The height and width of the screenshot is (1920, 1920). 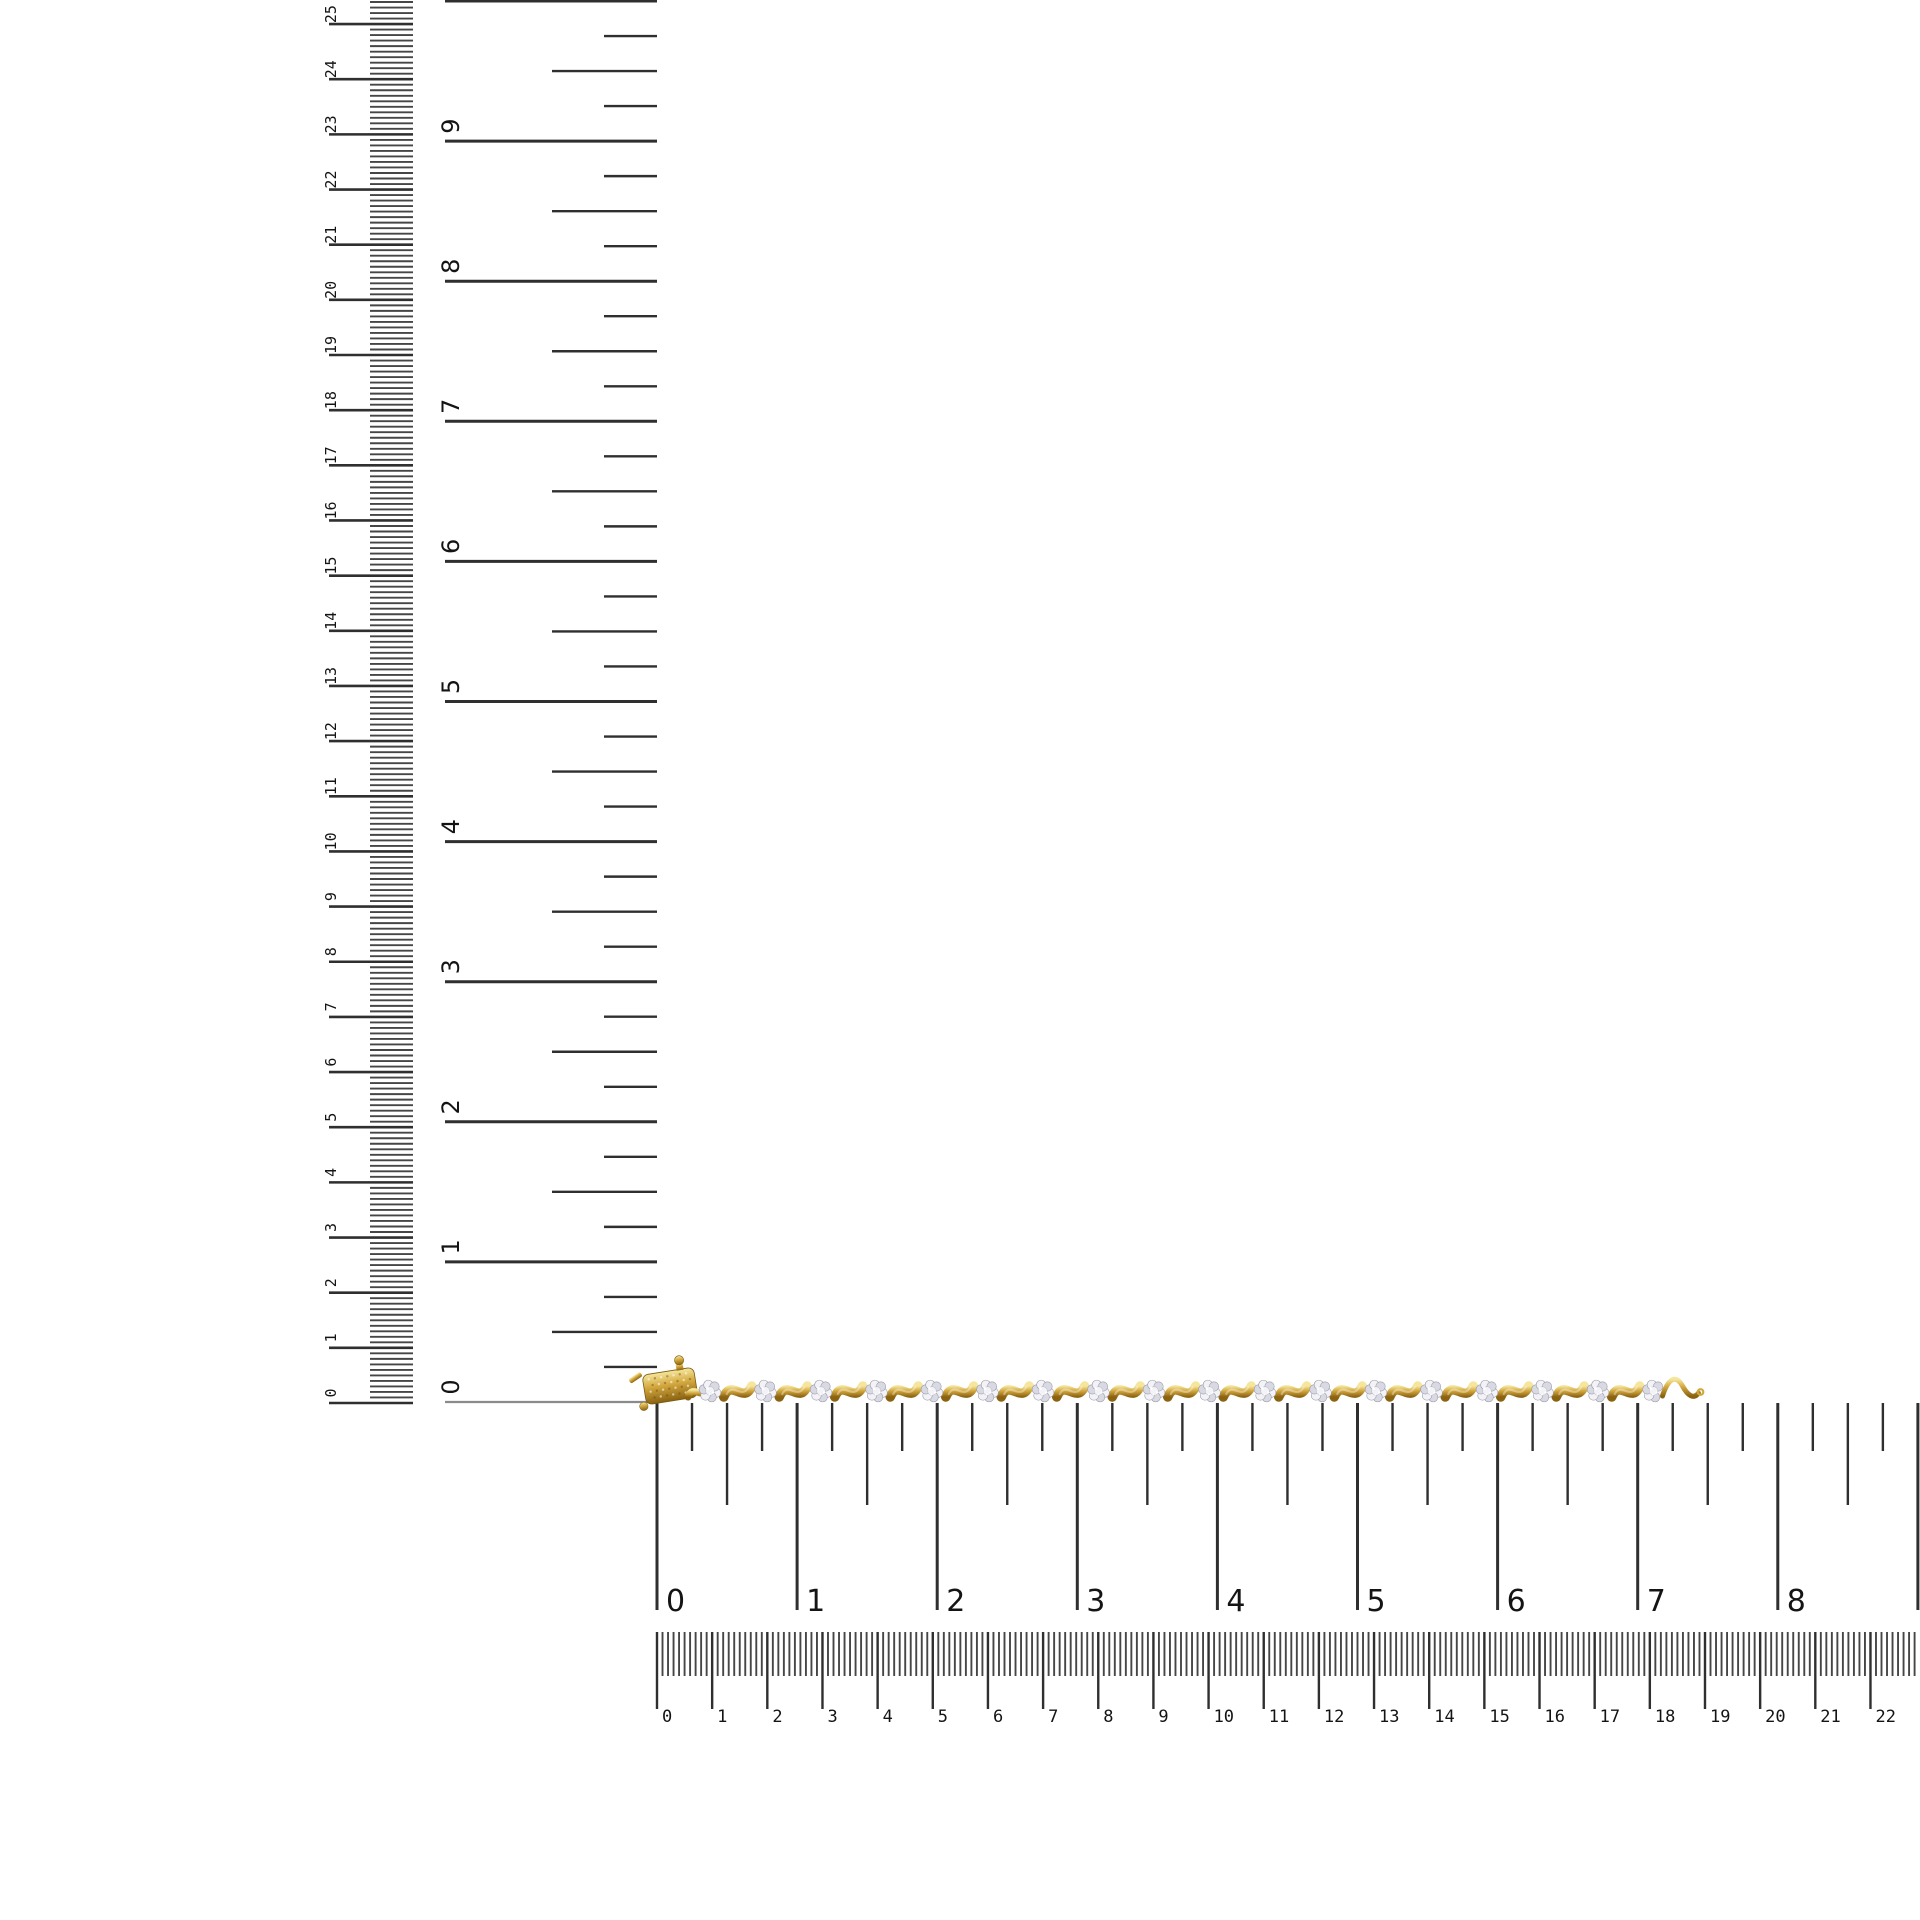 I want to click on end-hook, so click(x=1680, y=1387).